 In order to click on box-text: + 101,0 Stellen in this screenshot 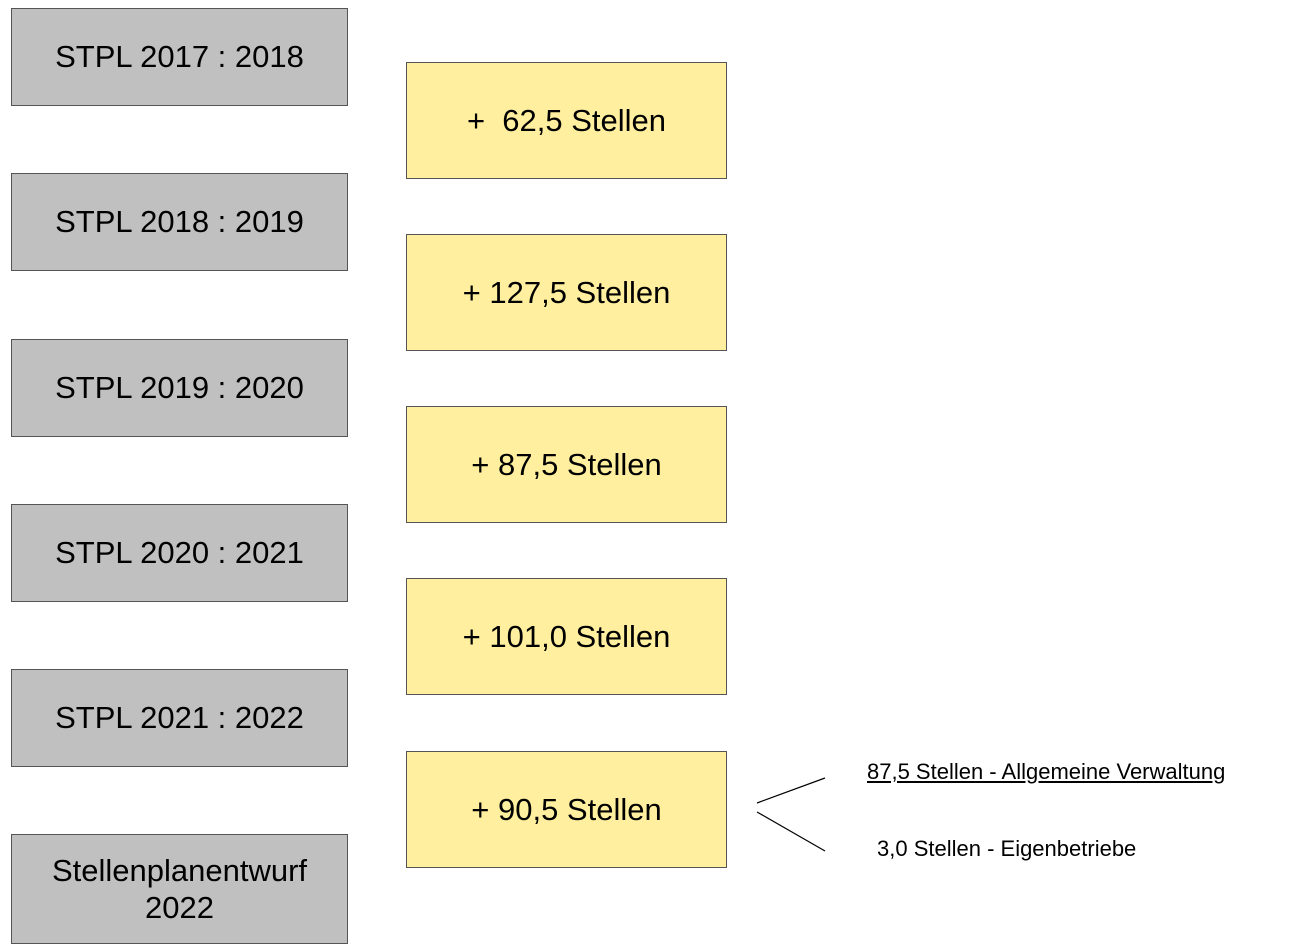, I will do `click(566, 636)`.